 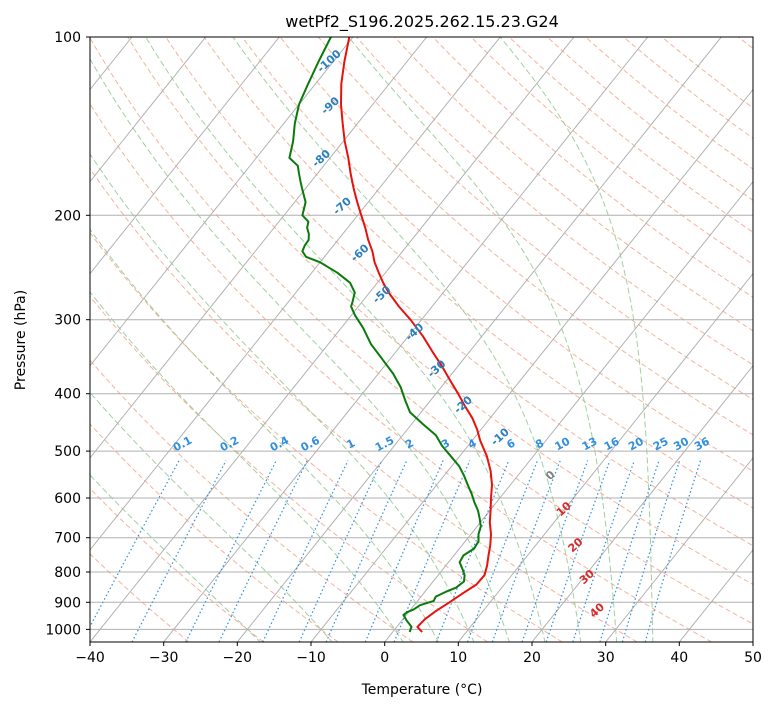 I want to click on y-tick-label: 900, so click(x=67, y=603).